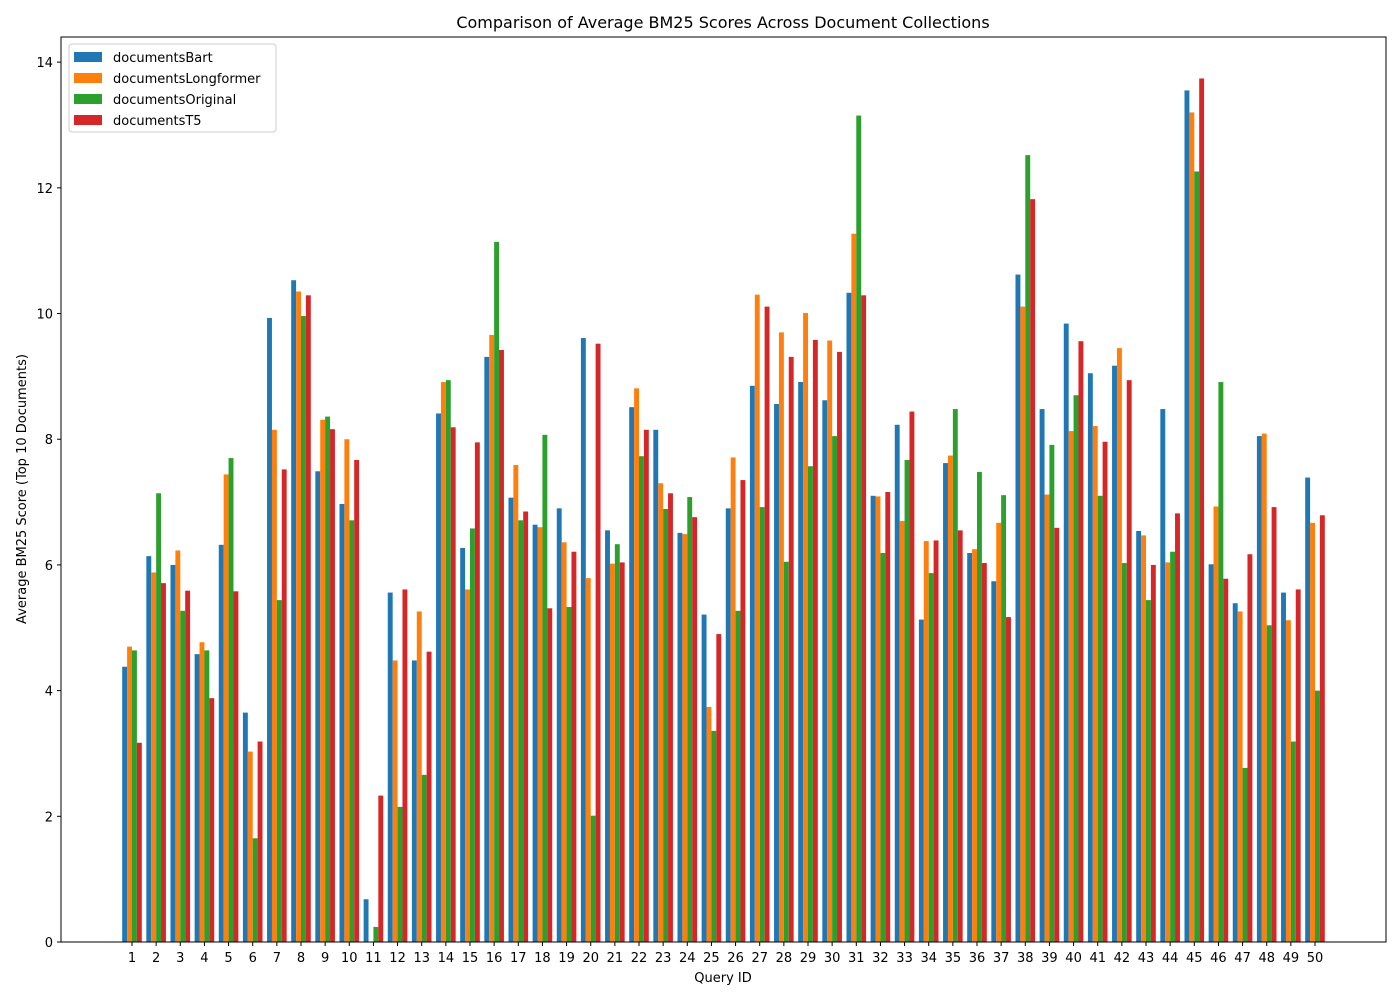 This screenshot has height=1000, width=1400. What do you see at coordinates (970, 747) in the screenshot?
I see `bar-documentsBart-q36` at bounding box center [970, 747].